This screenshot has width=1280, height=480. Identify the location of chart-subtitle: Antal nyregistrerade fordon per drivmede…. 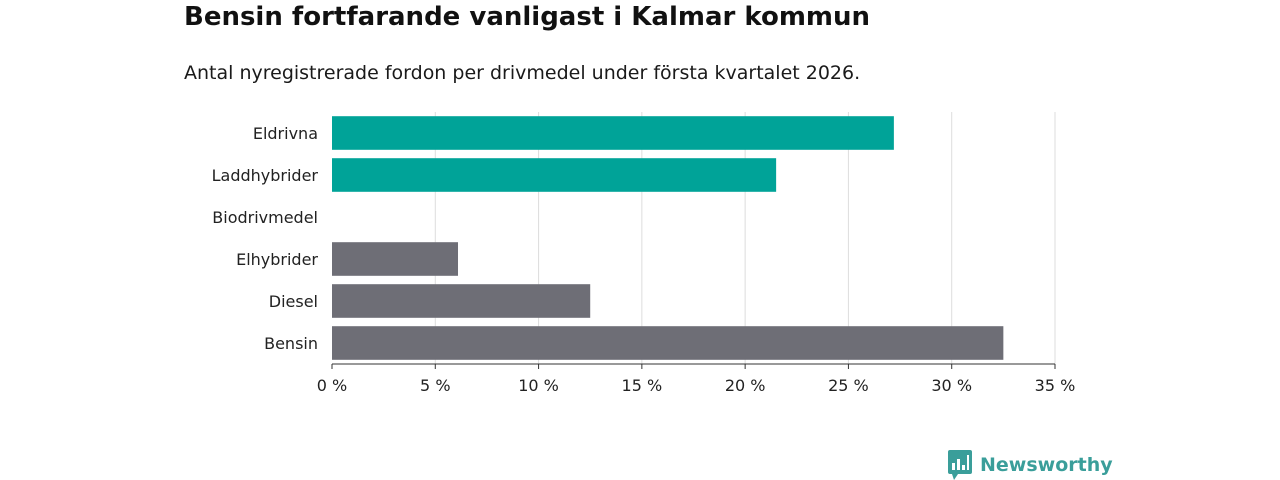
(522, 73).